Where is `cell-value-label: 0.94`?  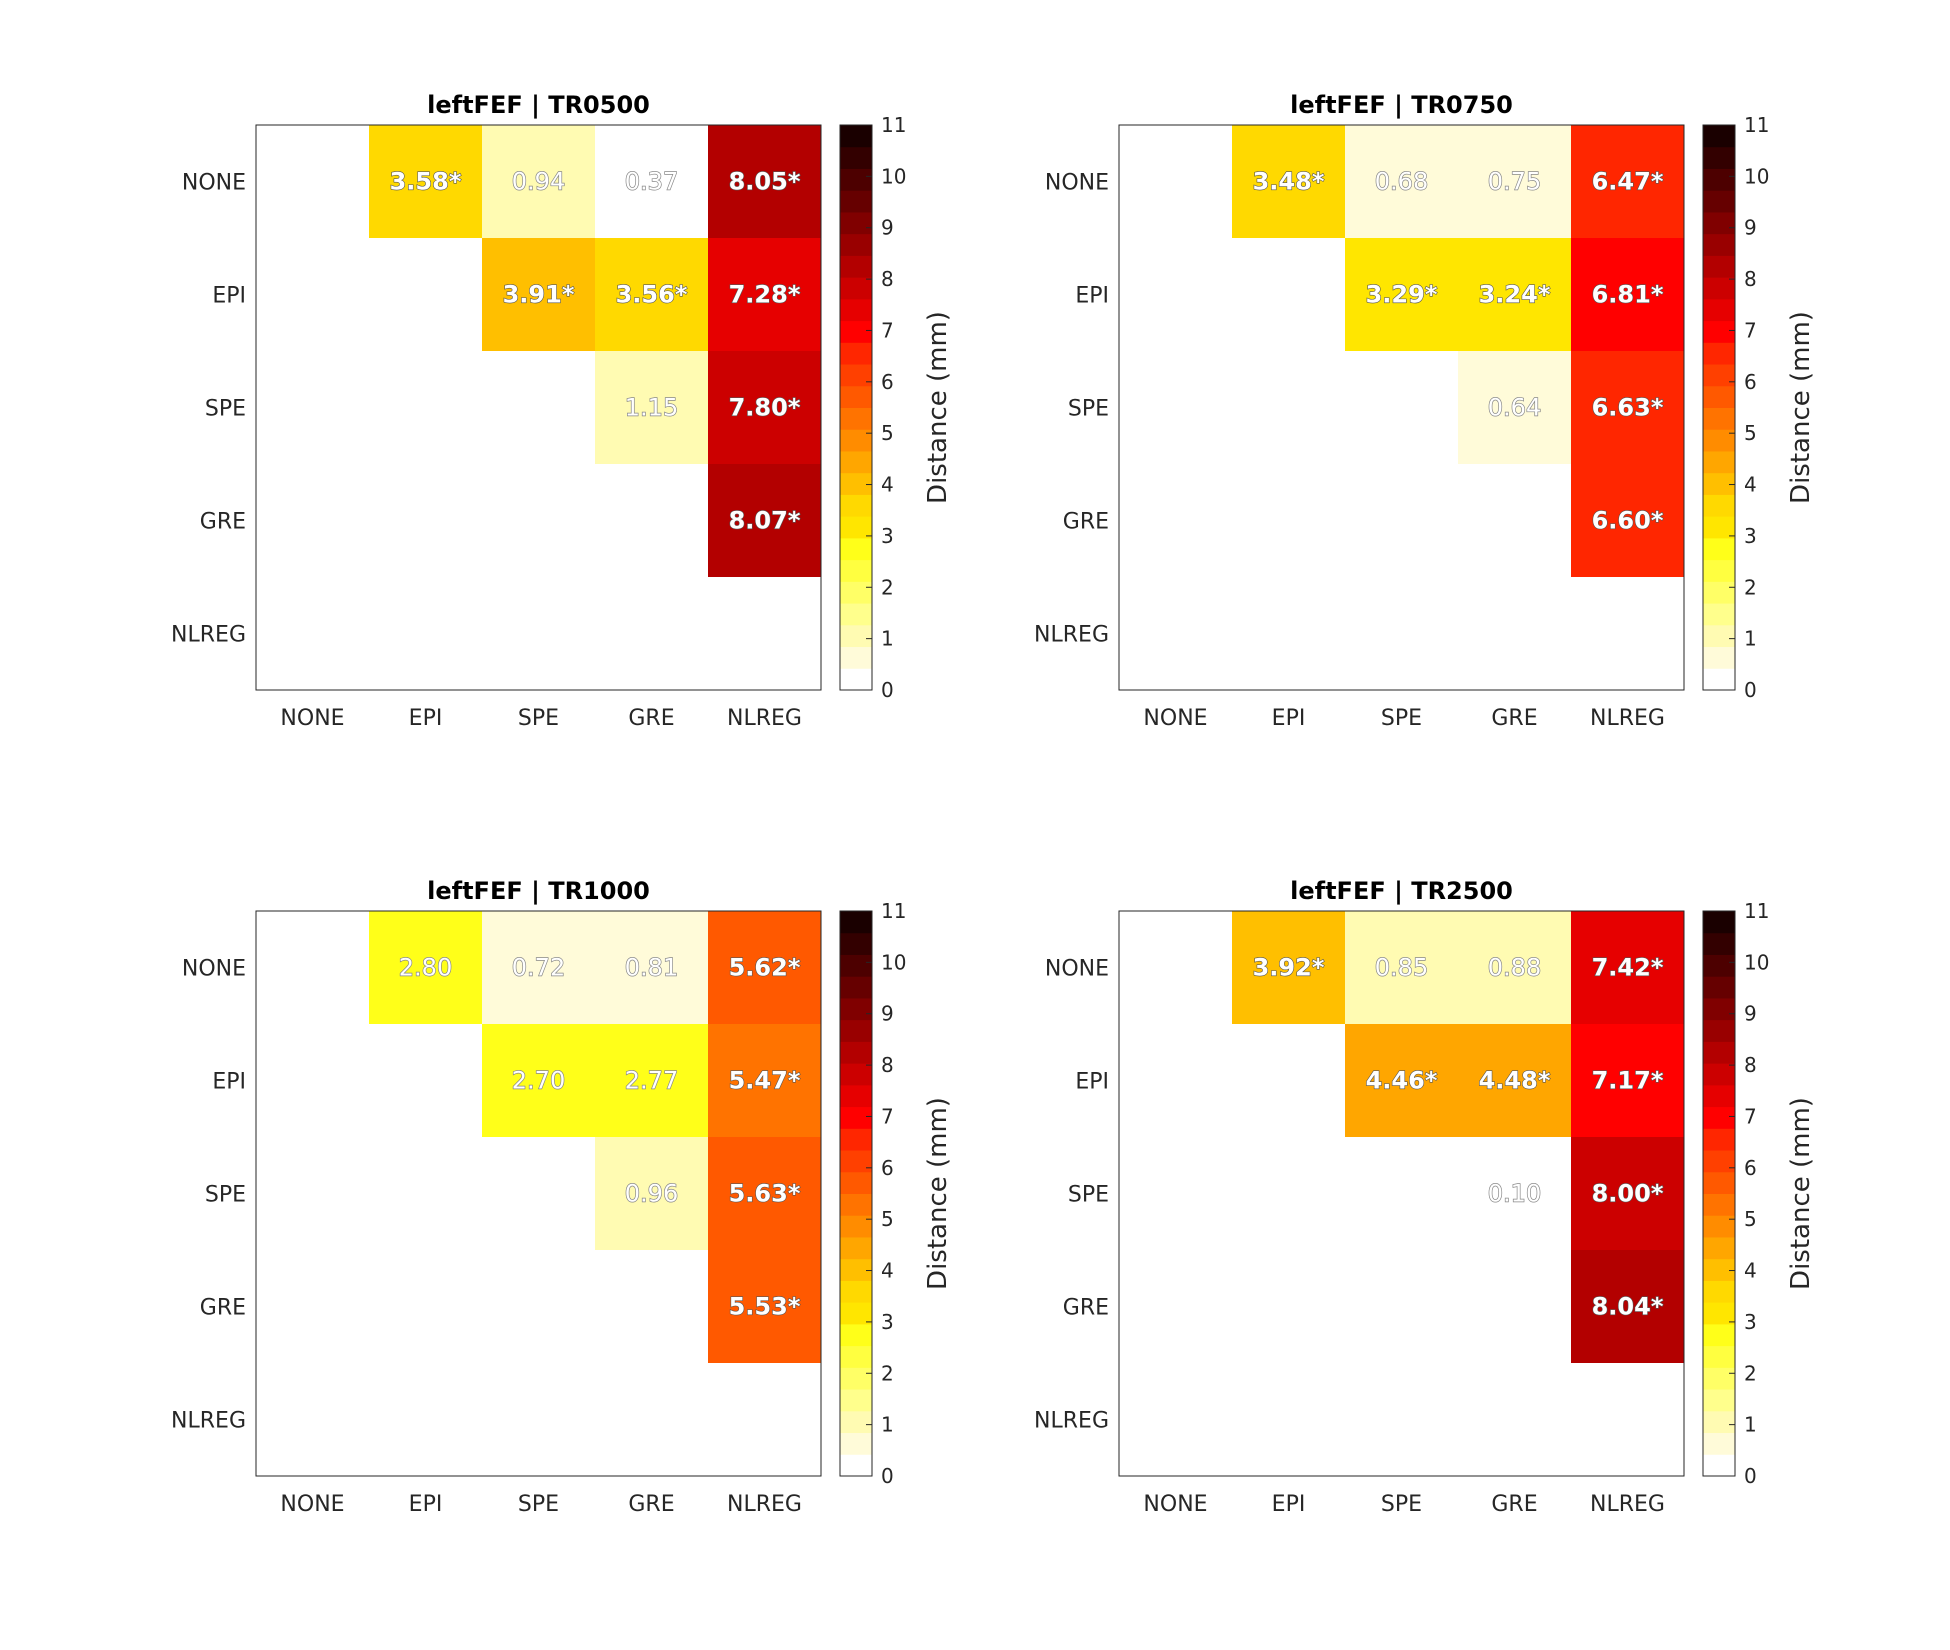 cell-value-label: 0.94 is located at coordinates (538, 182).